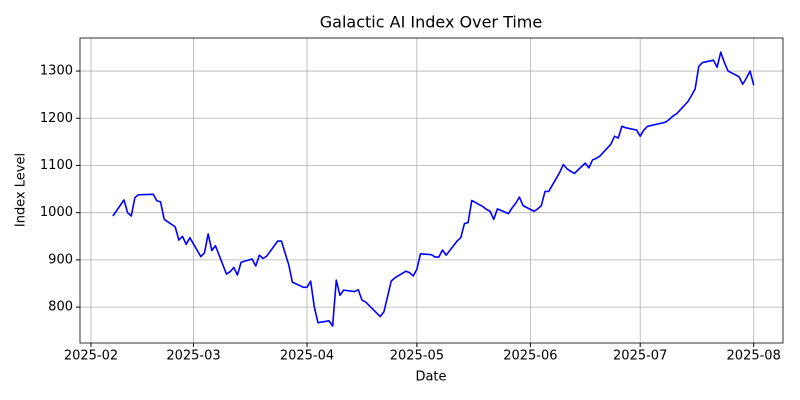  Describe the element at coordinates (640, 356) in the screenshot. I see `x-tick-label: 2025-07` at that location.